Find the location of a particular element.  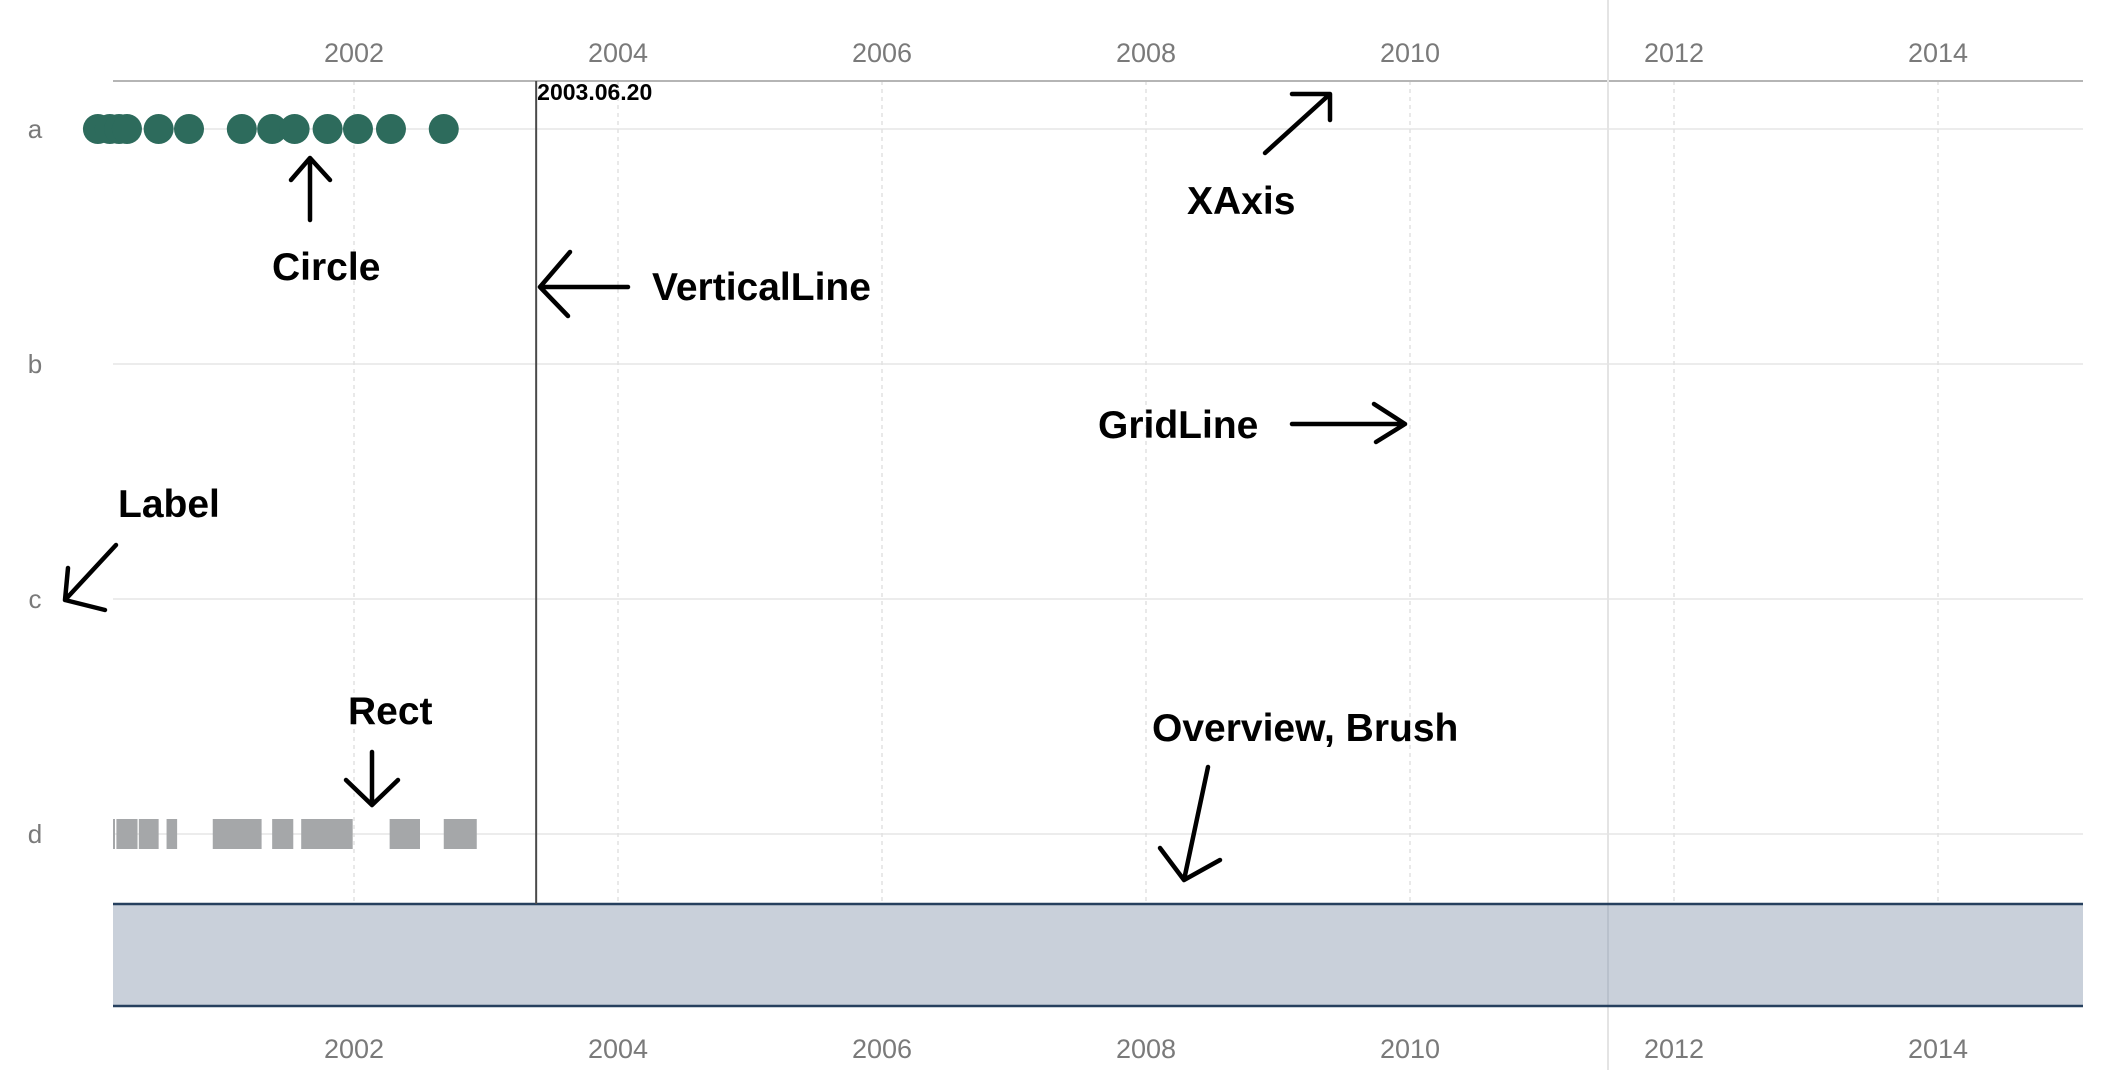

annotation-gridline: GridLine is located at coordinates (1253, 424).